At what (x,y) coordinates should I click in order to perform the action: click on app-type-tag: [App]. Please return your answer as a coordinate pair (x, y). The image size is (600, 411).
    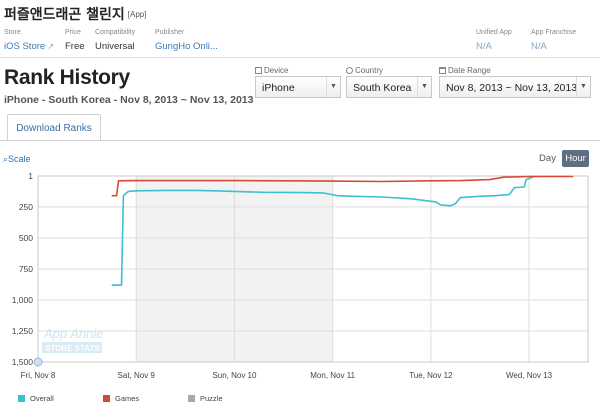
    Looking at the image, I should click on (137, 14).